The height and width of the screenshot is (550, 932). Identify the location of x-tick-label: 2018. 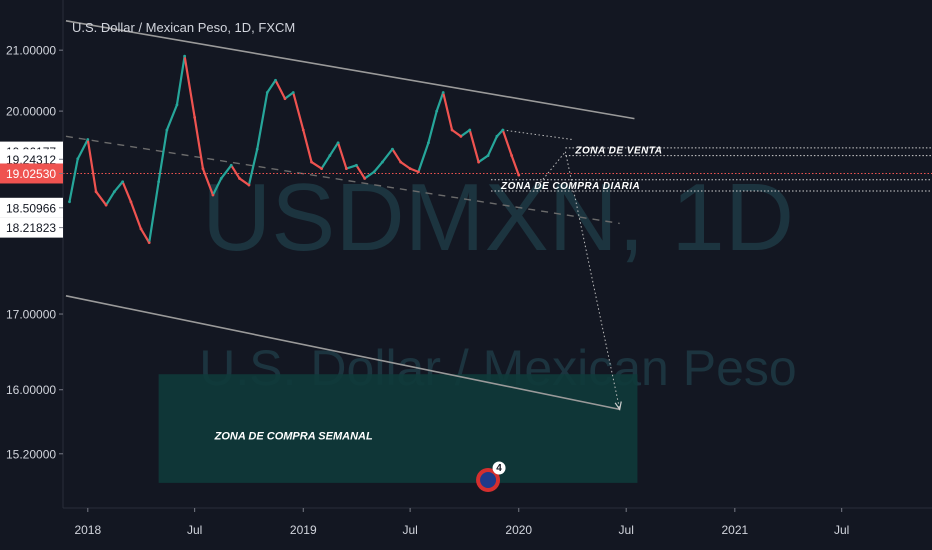
(87, 530).